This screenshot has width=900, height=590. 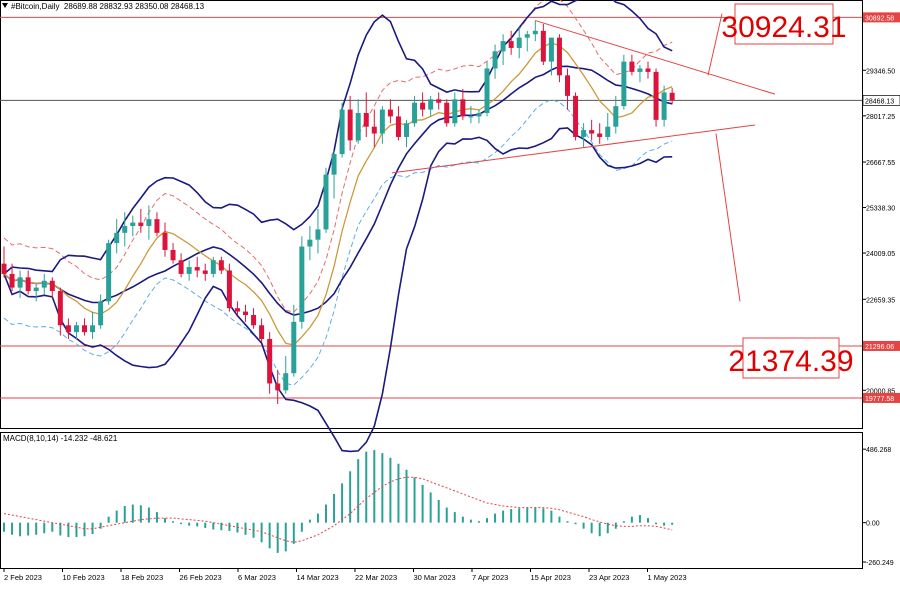 I want to click on y-tick-label: 26667.55, so click(x=880, y=163).